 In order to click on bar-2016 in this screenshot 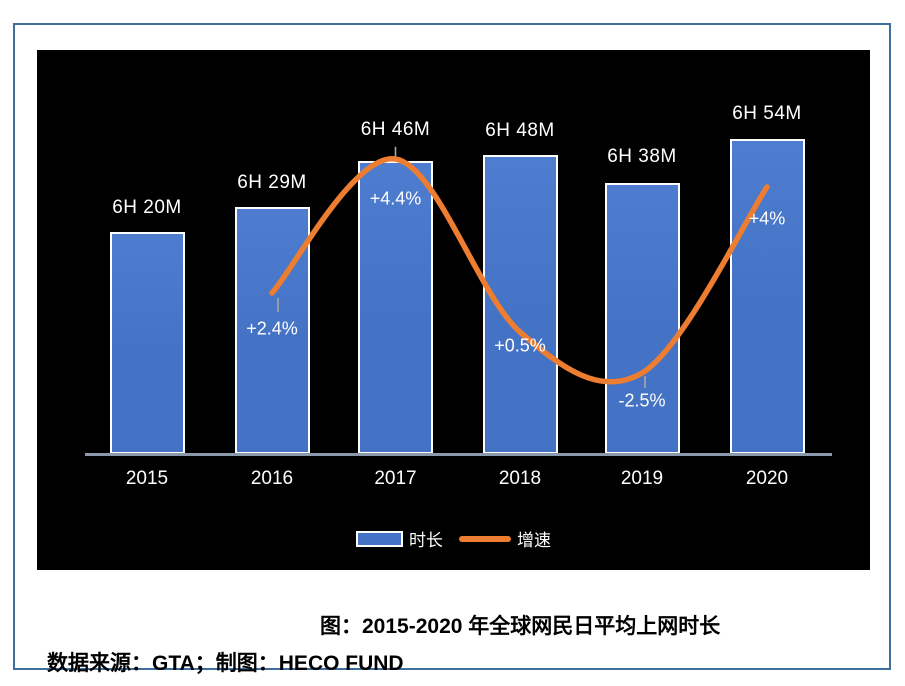, I will do `click(272, 330)`.